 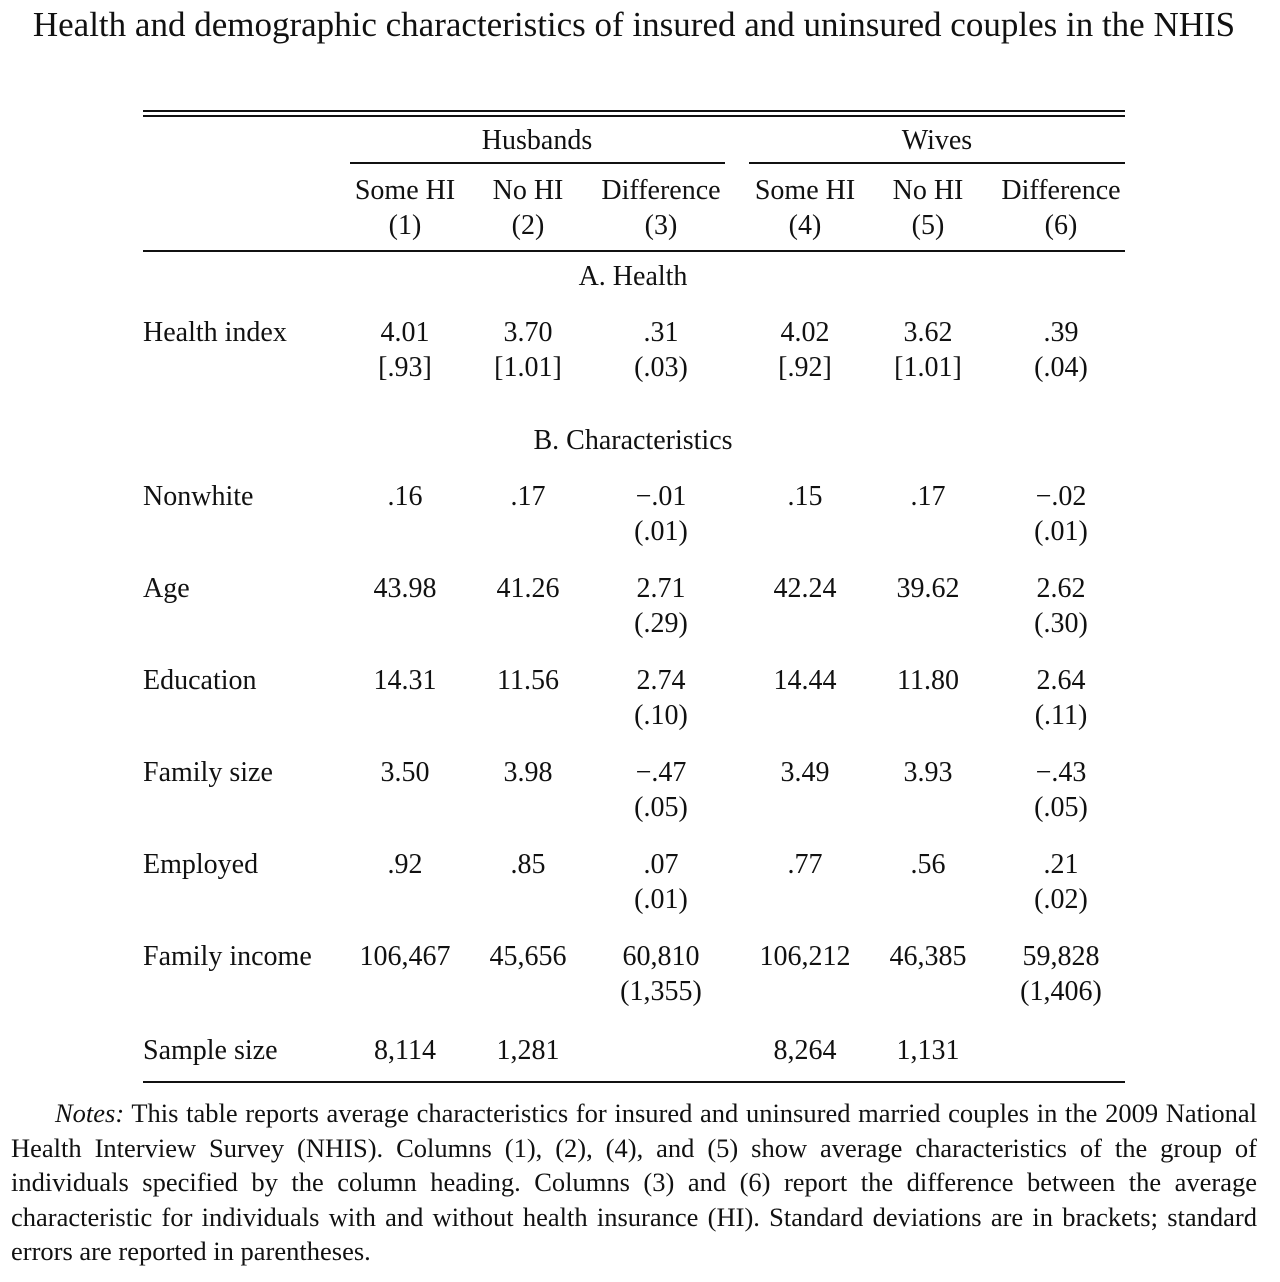 What do you see at coordinates (928, 956) in the screenshot?
I see `table-cell-value: 46,385` at bounding box center [928, 956].